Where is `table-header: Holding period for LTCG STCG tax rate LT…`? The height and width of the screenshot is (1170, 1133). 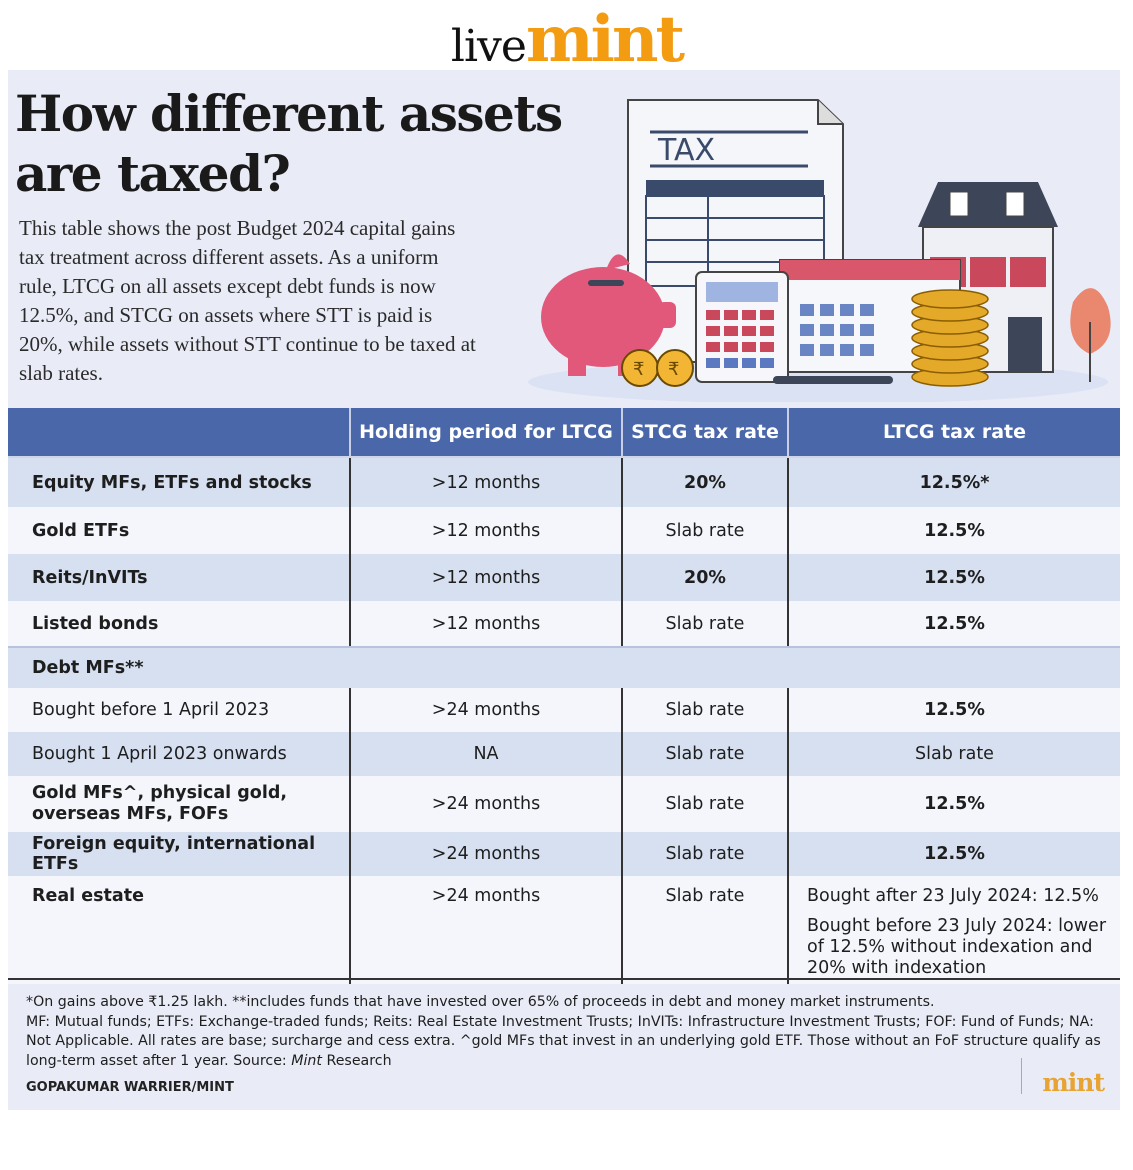 table-header: Holding period for LTCG STCG tax rate LT… is located at coordinates (564, 433).